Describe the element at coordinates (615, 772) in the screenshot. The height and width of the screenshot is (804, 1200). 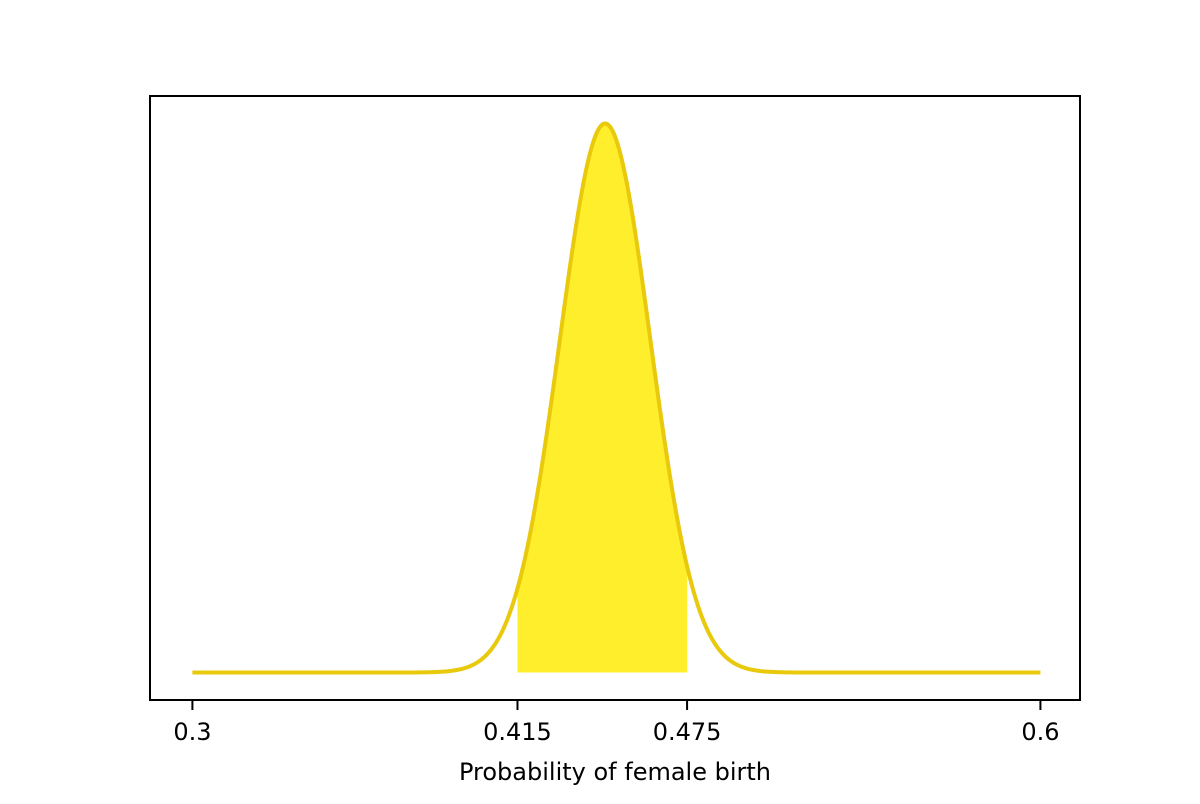
I see `x-axis-label: Probability of female birth` at that location.